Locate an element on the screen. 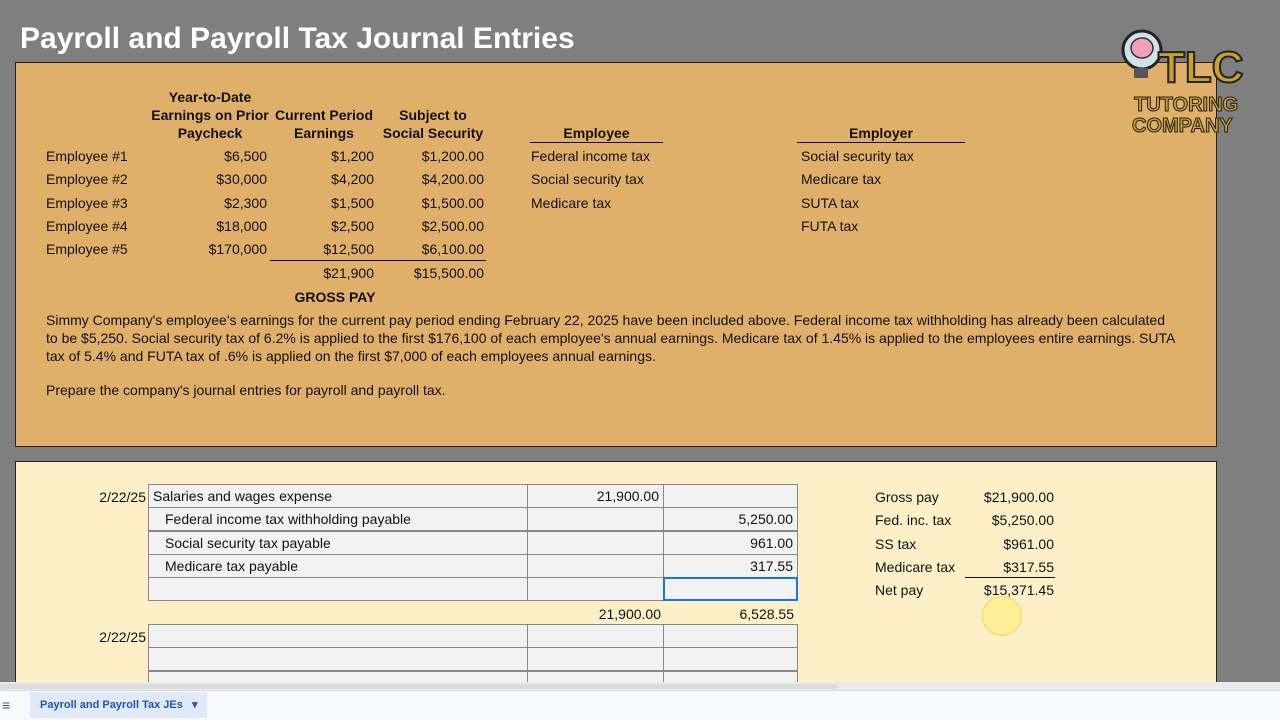  account-cell: Social security tax payable is located at coordinates (338, 542).